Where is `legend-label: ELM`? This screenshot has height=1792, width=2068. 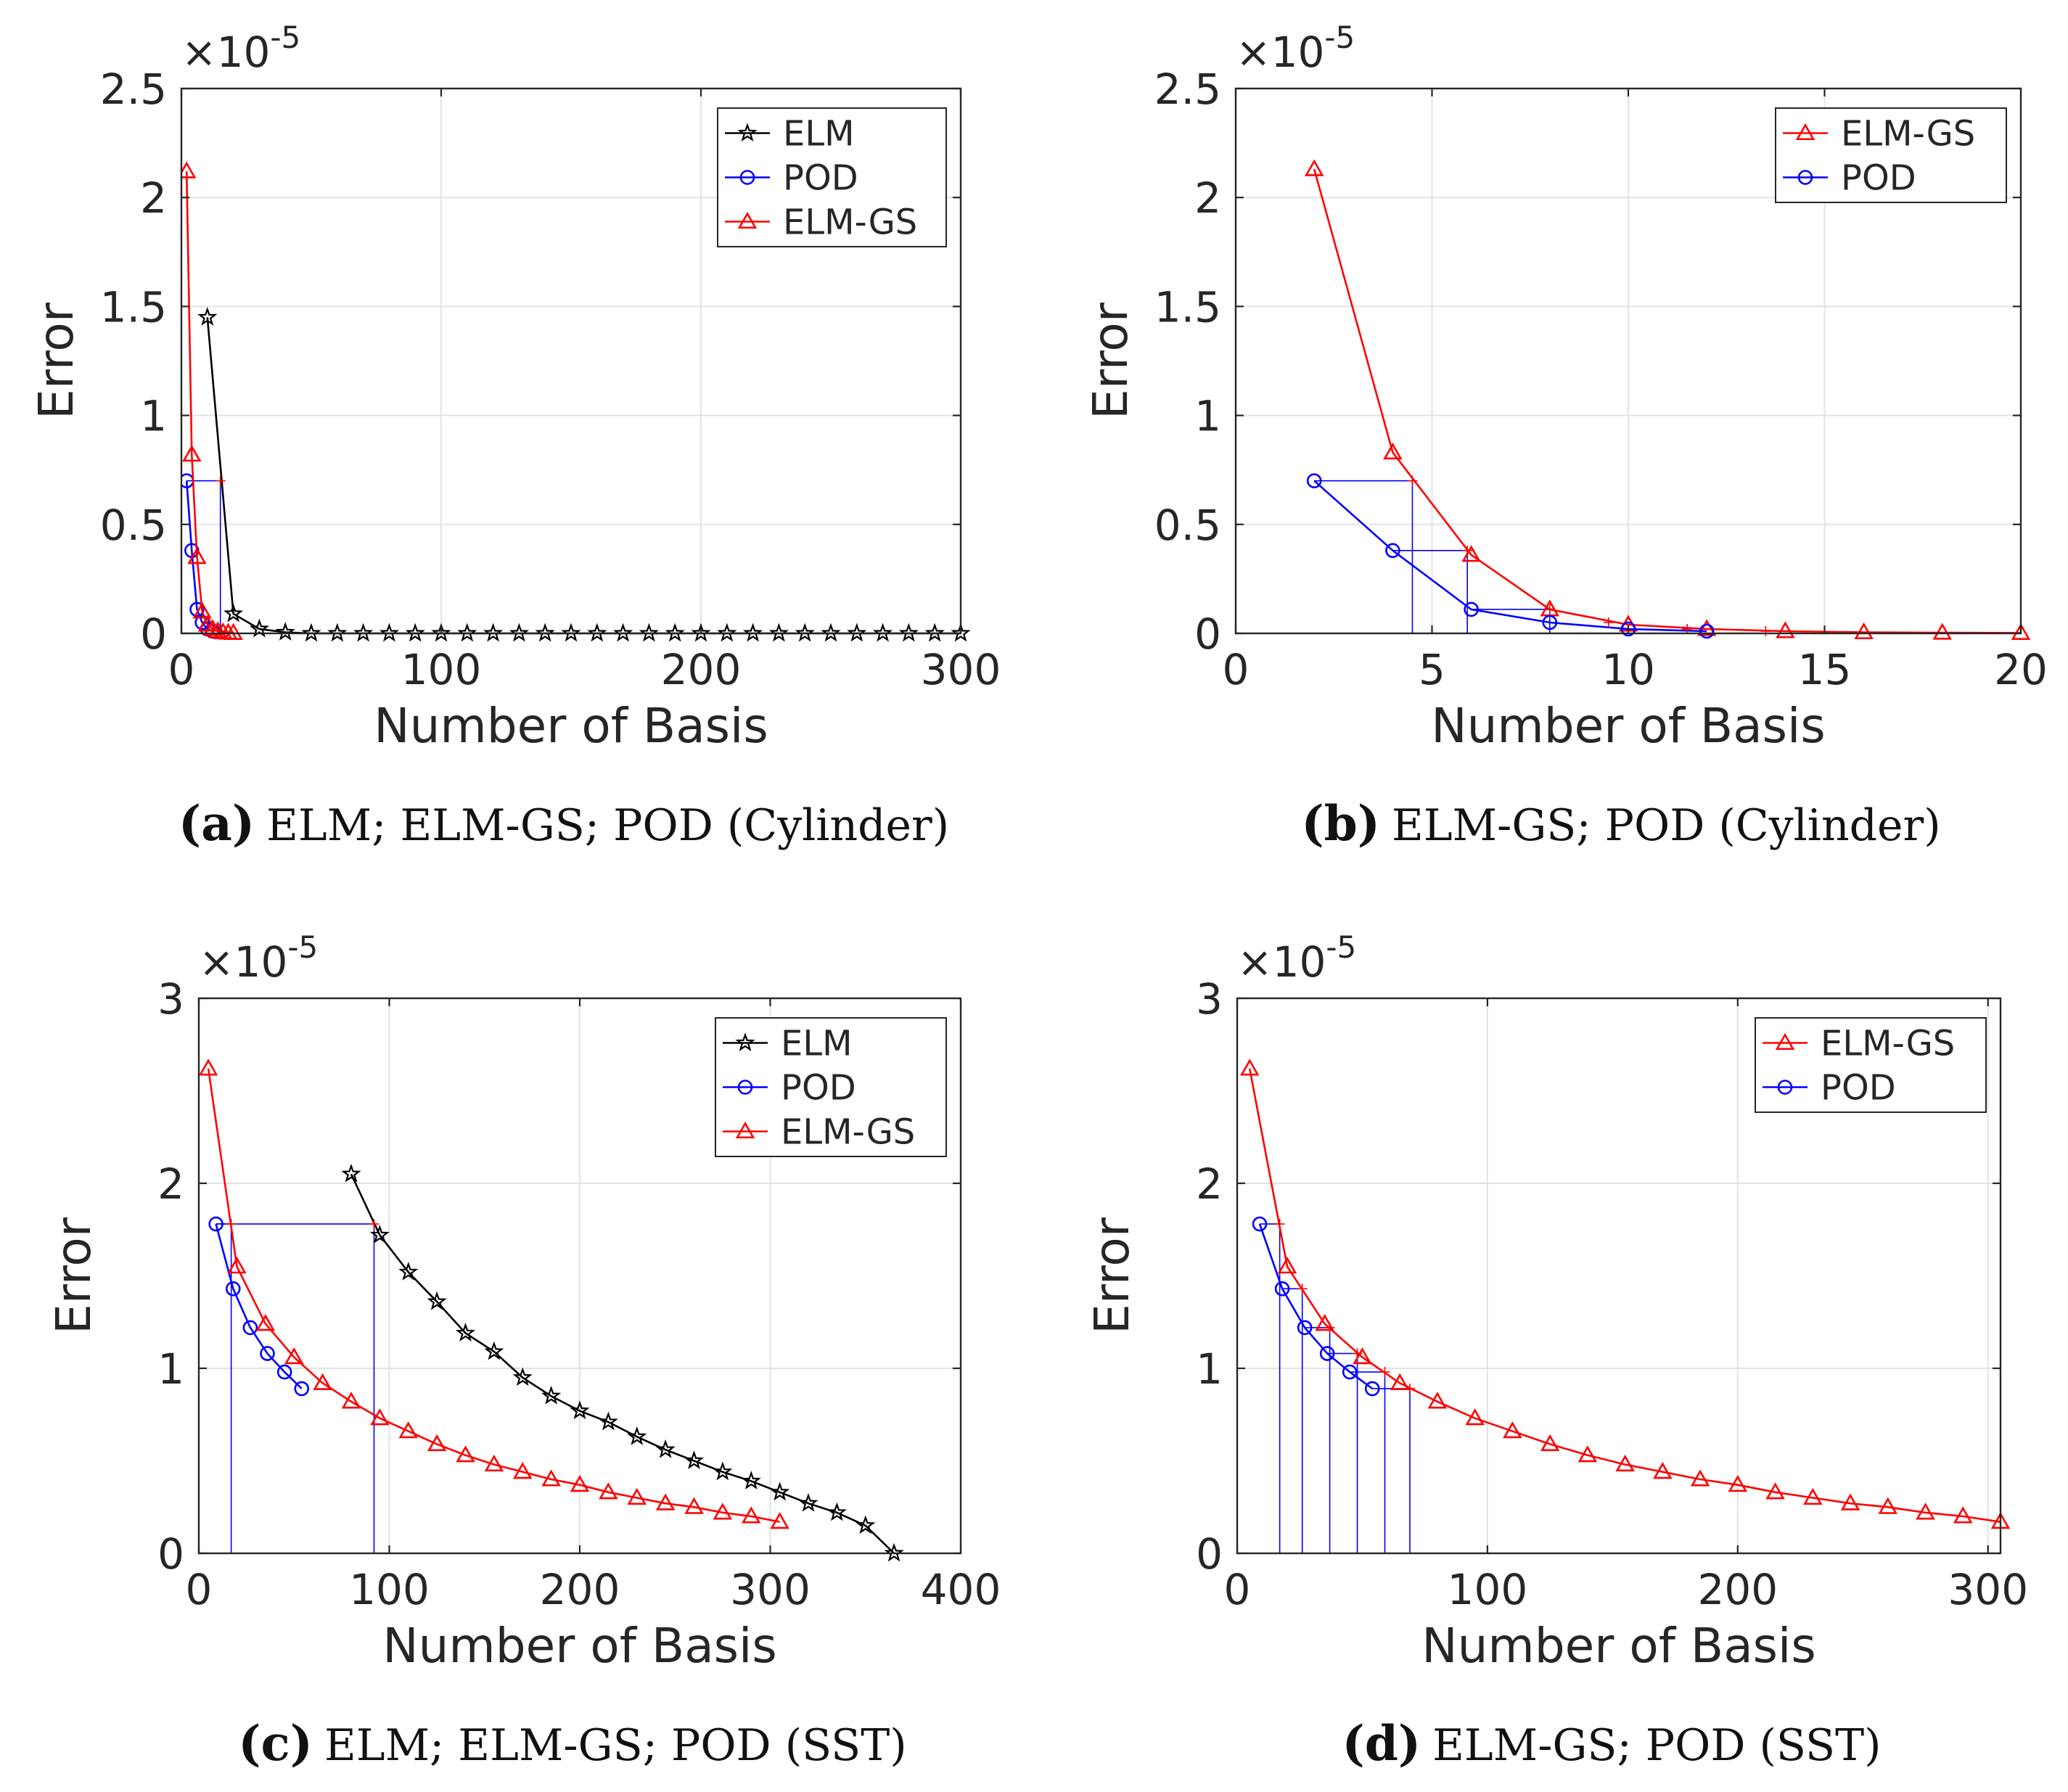
legend-label: ELM is located at coordinates (818, 134).